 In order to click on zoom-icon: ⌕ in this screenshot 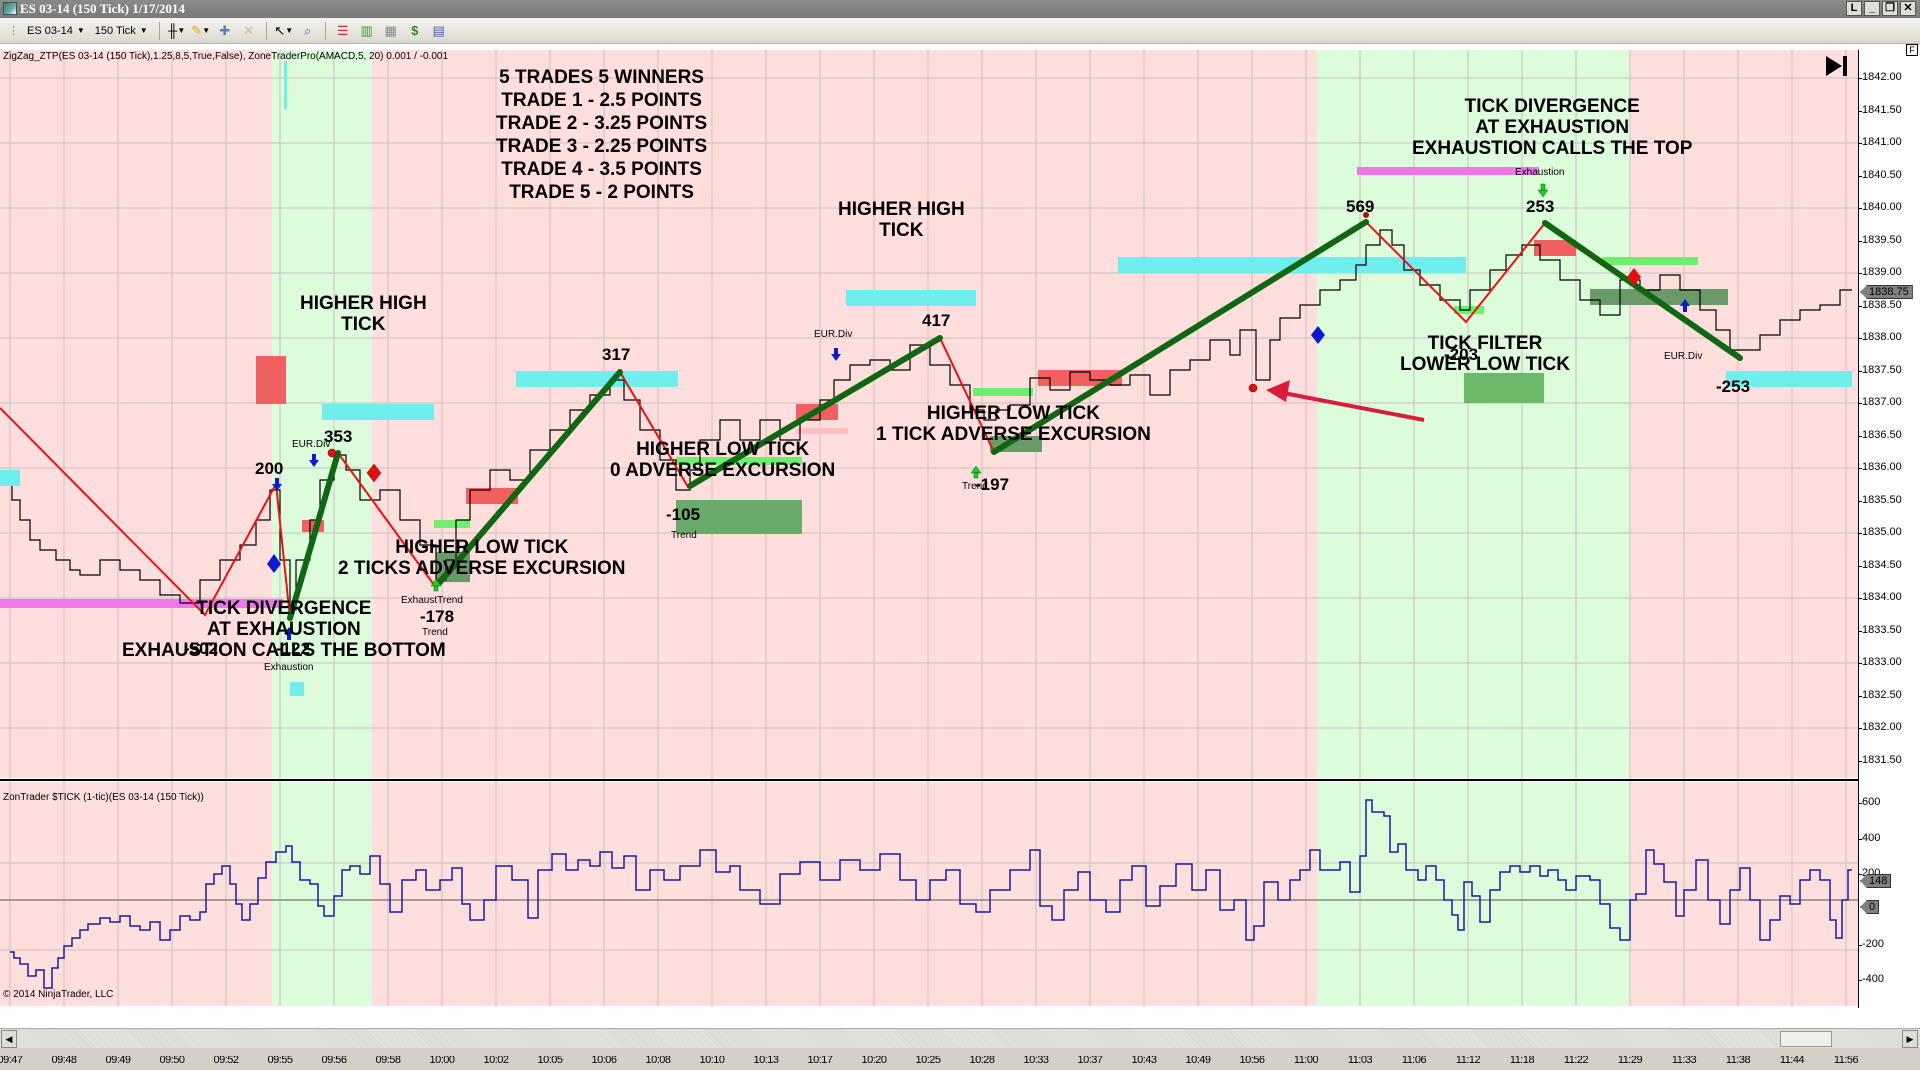, I will do `click(308, 30)`.